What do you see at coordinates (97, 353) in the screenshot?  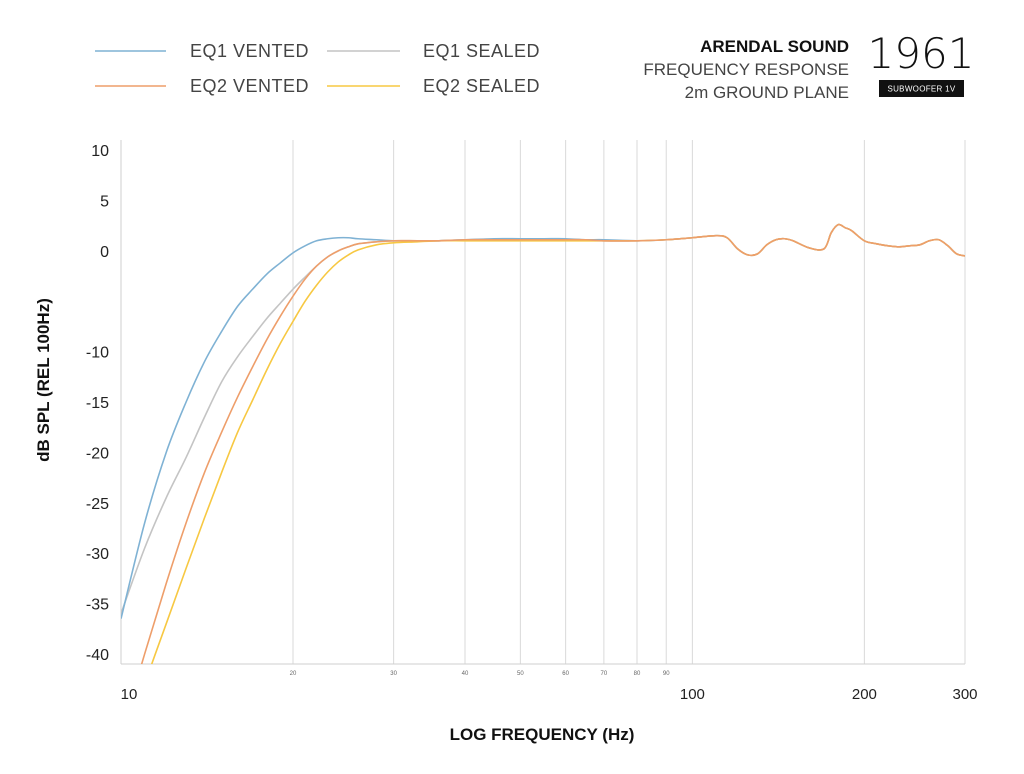 I see `y-tick-label-minus-10: -10` at bounding box center [97, 353].